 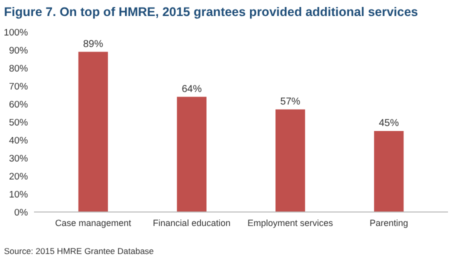 What do you see at coordinates (16, 32) in the screenshot?
I see `y-tick-label: 100%` at bounding box center [16, 32].